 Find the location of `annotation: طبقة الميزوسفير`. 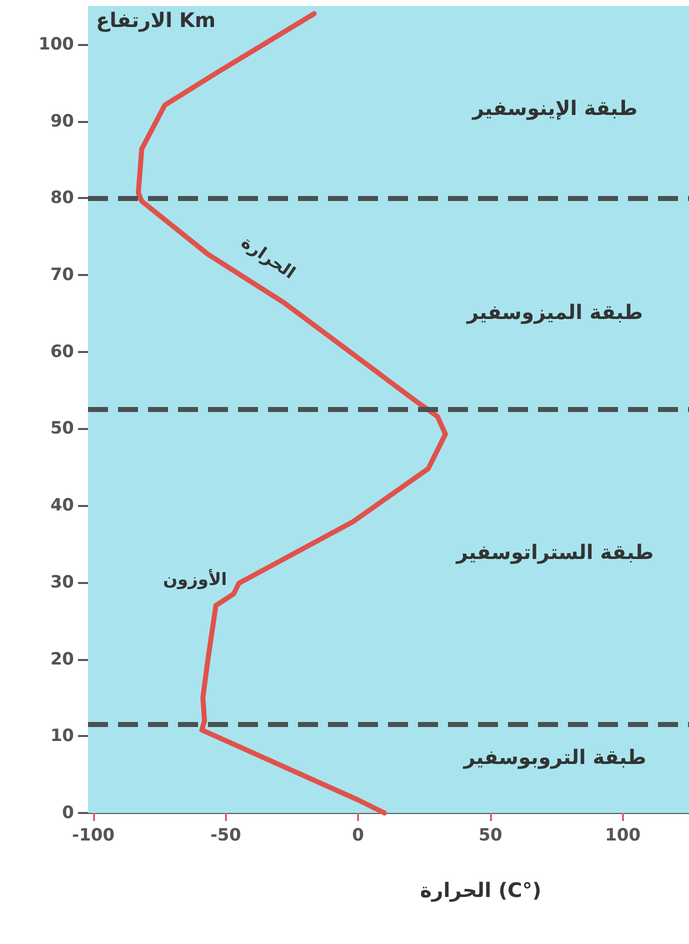

annotation: طبقة الميزوسفير is located at coordinates (554, 312).